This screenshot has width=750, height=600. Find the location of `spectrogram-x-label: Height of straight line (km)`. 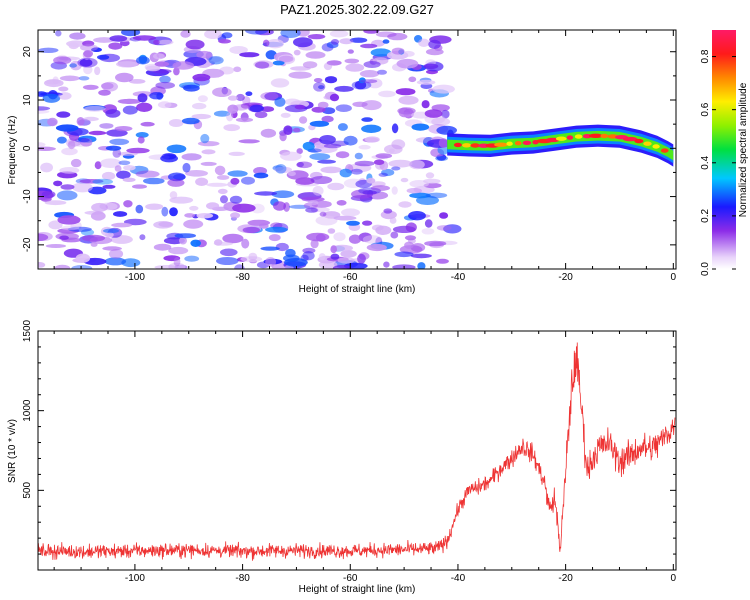

spectrogram-x-label: Height of straight line (km) is located at coordinates (357, 289).